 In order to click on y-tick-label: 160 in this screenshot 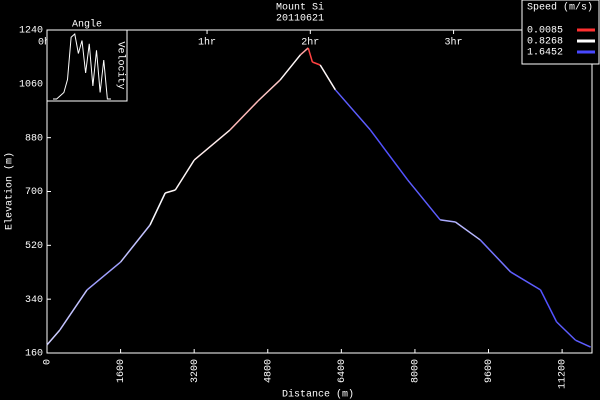, I will do `click(34, 354)`.